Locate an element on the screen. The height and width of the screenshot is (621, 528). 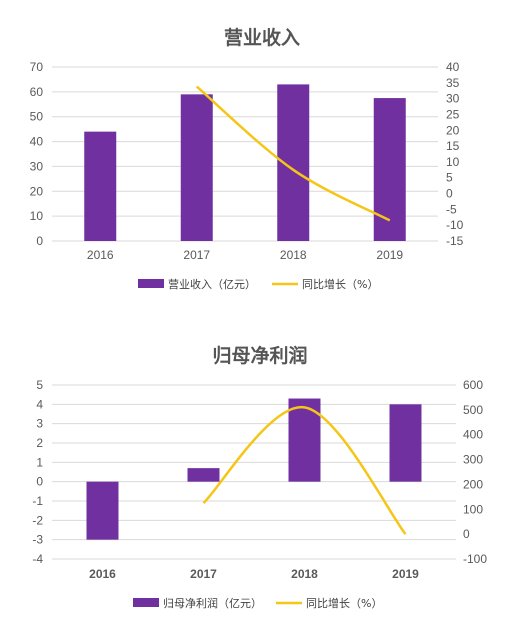
y2-tick-label: 25 is located at coordinates (453, 114).